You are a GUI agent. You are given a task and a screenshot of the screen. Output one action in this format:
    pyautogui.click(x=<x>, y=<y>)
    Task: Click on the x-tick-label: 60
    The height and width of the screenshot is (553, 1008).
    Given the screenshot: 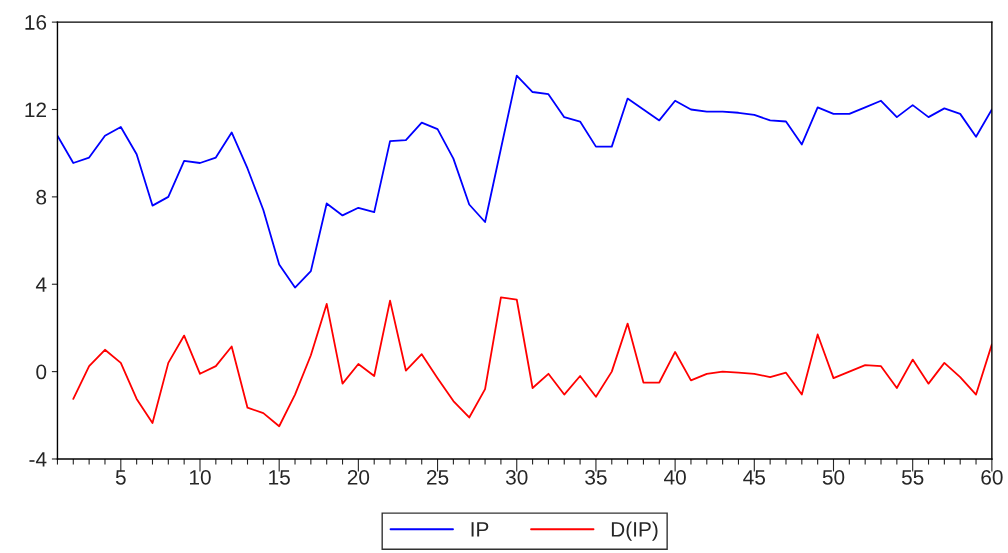 What is the action you would take?
    pyautogui.click(x=992, y=477)
    